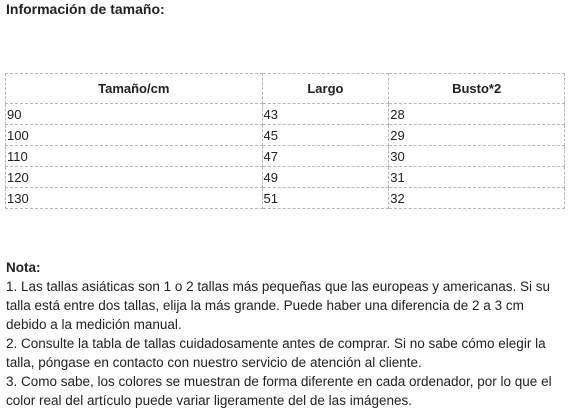 This screenshot has width=573, height=418. I want to click on table-header-row: Tamaño/cm Largo Busto*2, so click(285, 88).